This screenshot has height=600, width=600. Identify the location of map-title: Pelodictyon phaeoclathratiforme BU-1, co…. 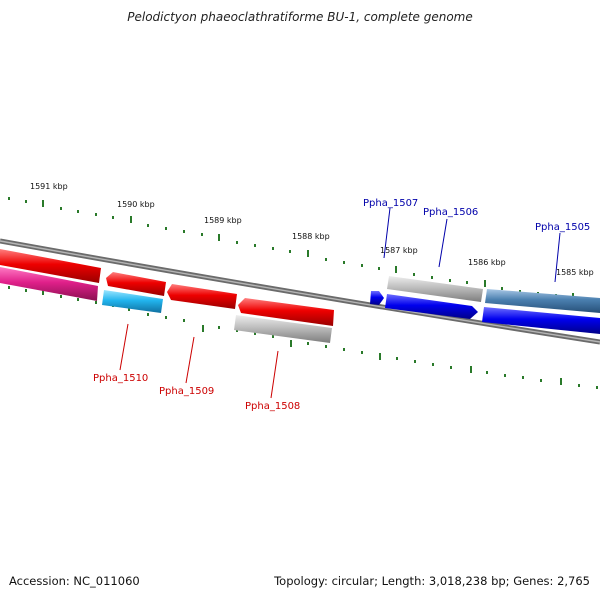
(300, 17).